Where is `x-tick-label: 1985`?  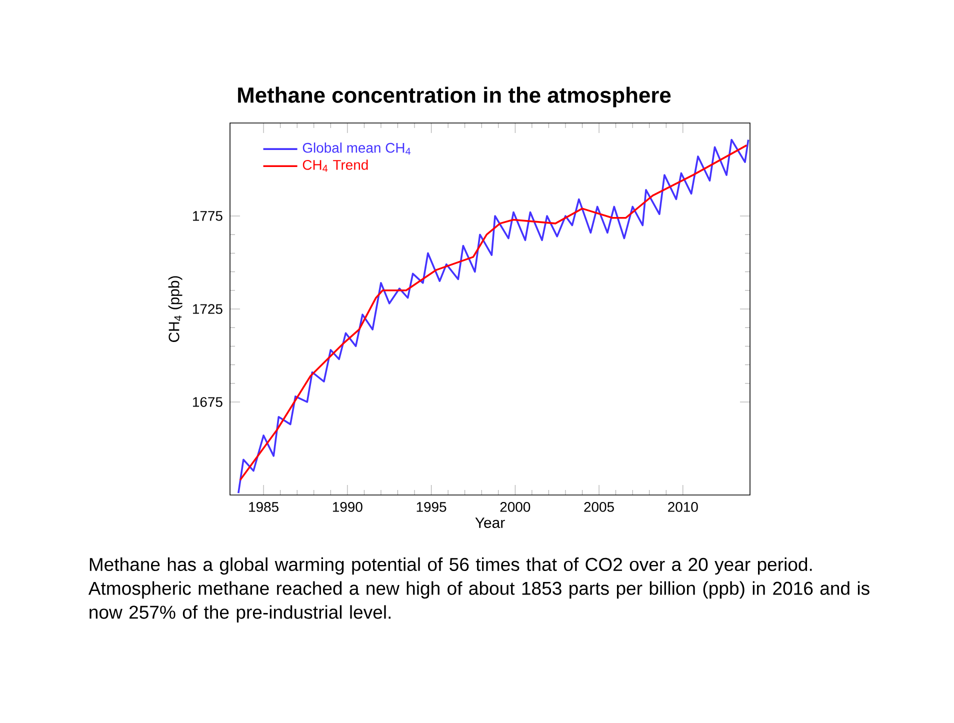 x-tick-label: 1985 is located at coordinates (263, 507).